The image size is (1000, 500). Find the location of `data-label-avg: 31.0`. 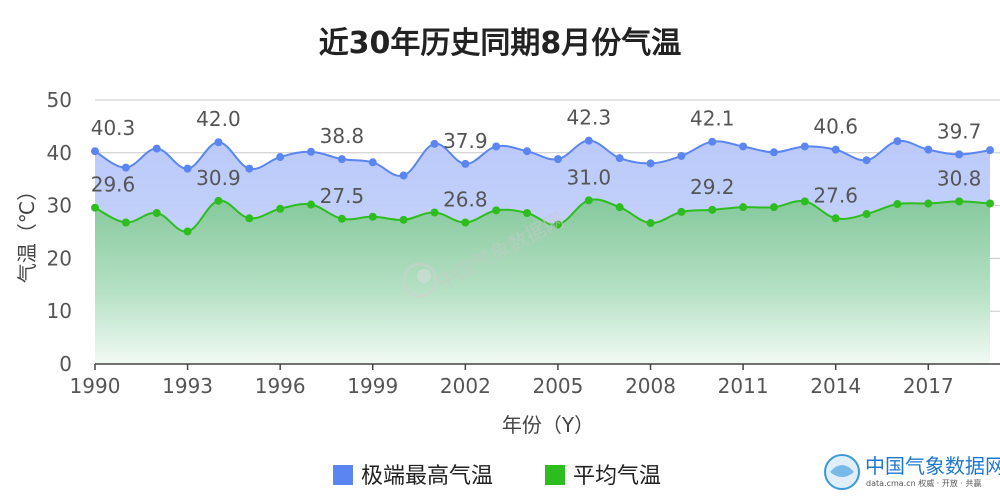

data-label-avg: 31.0 is located at coordinates (589, 177).